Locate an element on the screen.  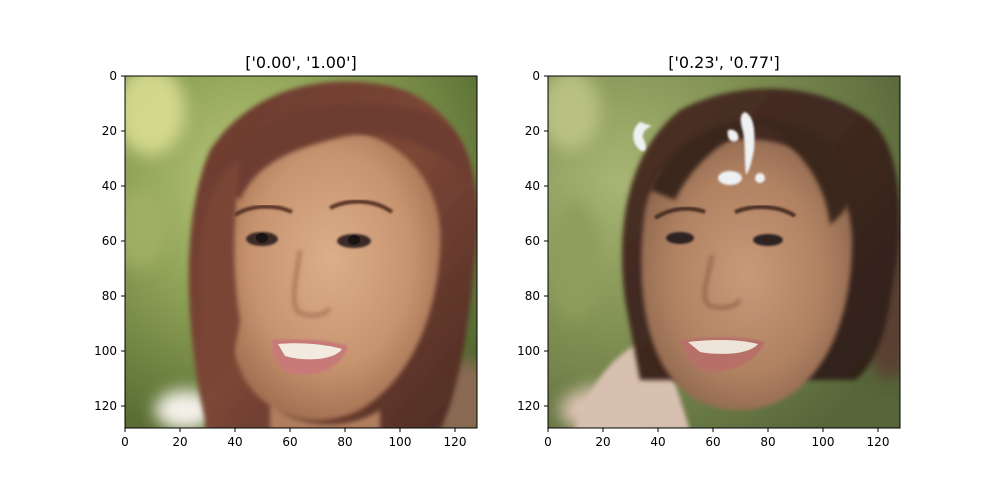
subplot-title: ['0.00', '1.00'] is located at coordinates (301, 62).